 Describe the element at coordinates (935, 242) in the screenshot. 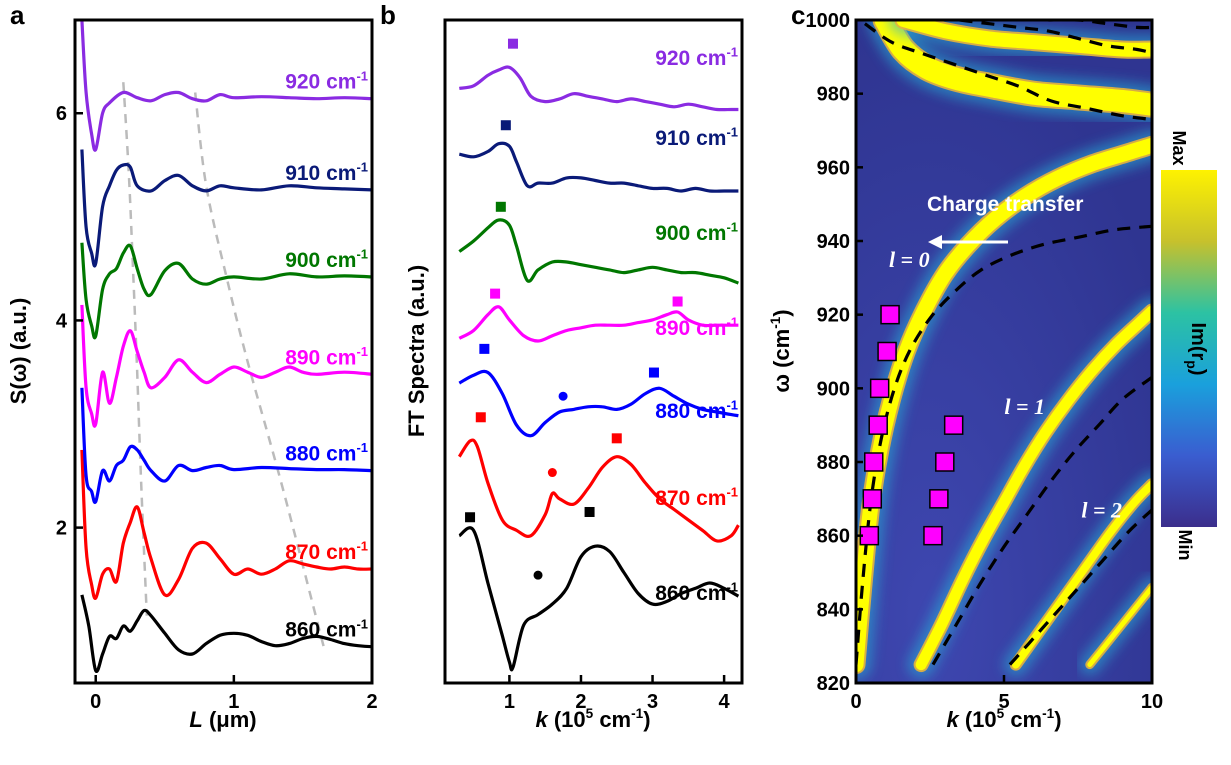

I see `charge-transfer-arrowhead` at that location.